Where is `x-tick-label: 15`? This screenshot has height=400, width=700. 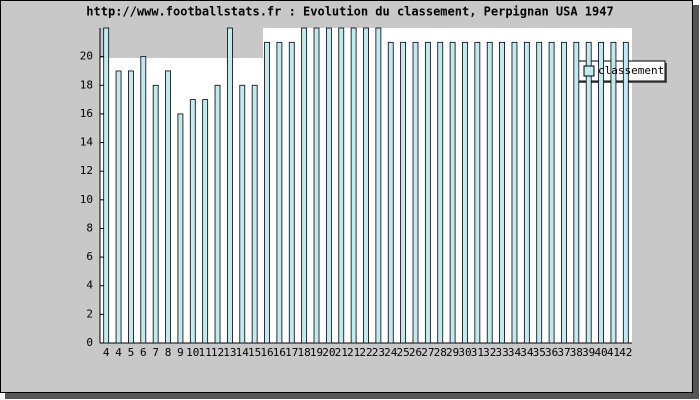 x-tick-label: 15 is located at coordinates (254, 352).